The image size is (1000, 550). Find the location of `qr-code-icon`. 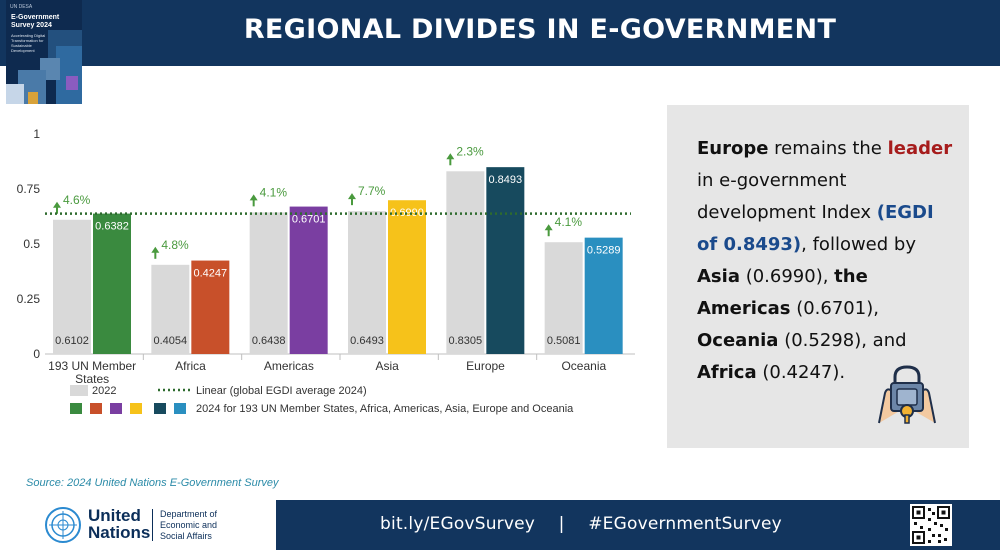

qr-code-icon is located at coordinates (931, 525).